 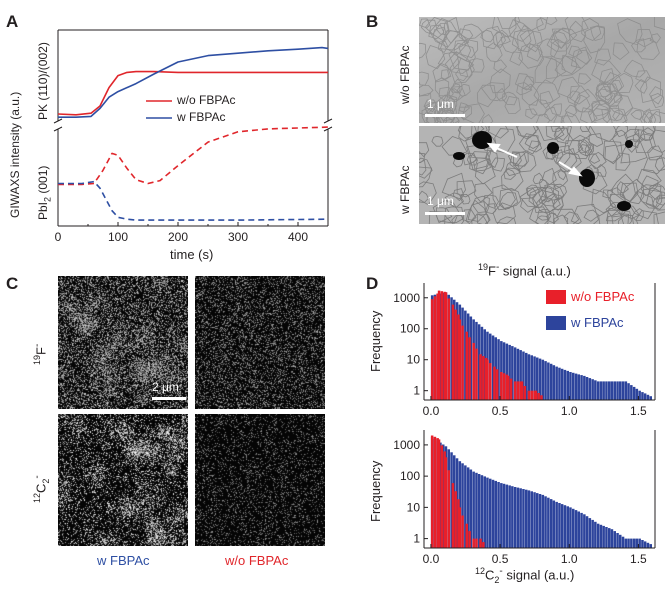 I want to click on legend-d-swatch-w, so click(x=556, y=323).